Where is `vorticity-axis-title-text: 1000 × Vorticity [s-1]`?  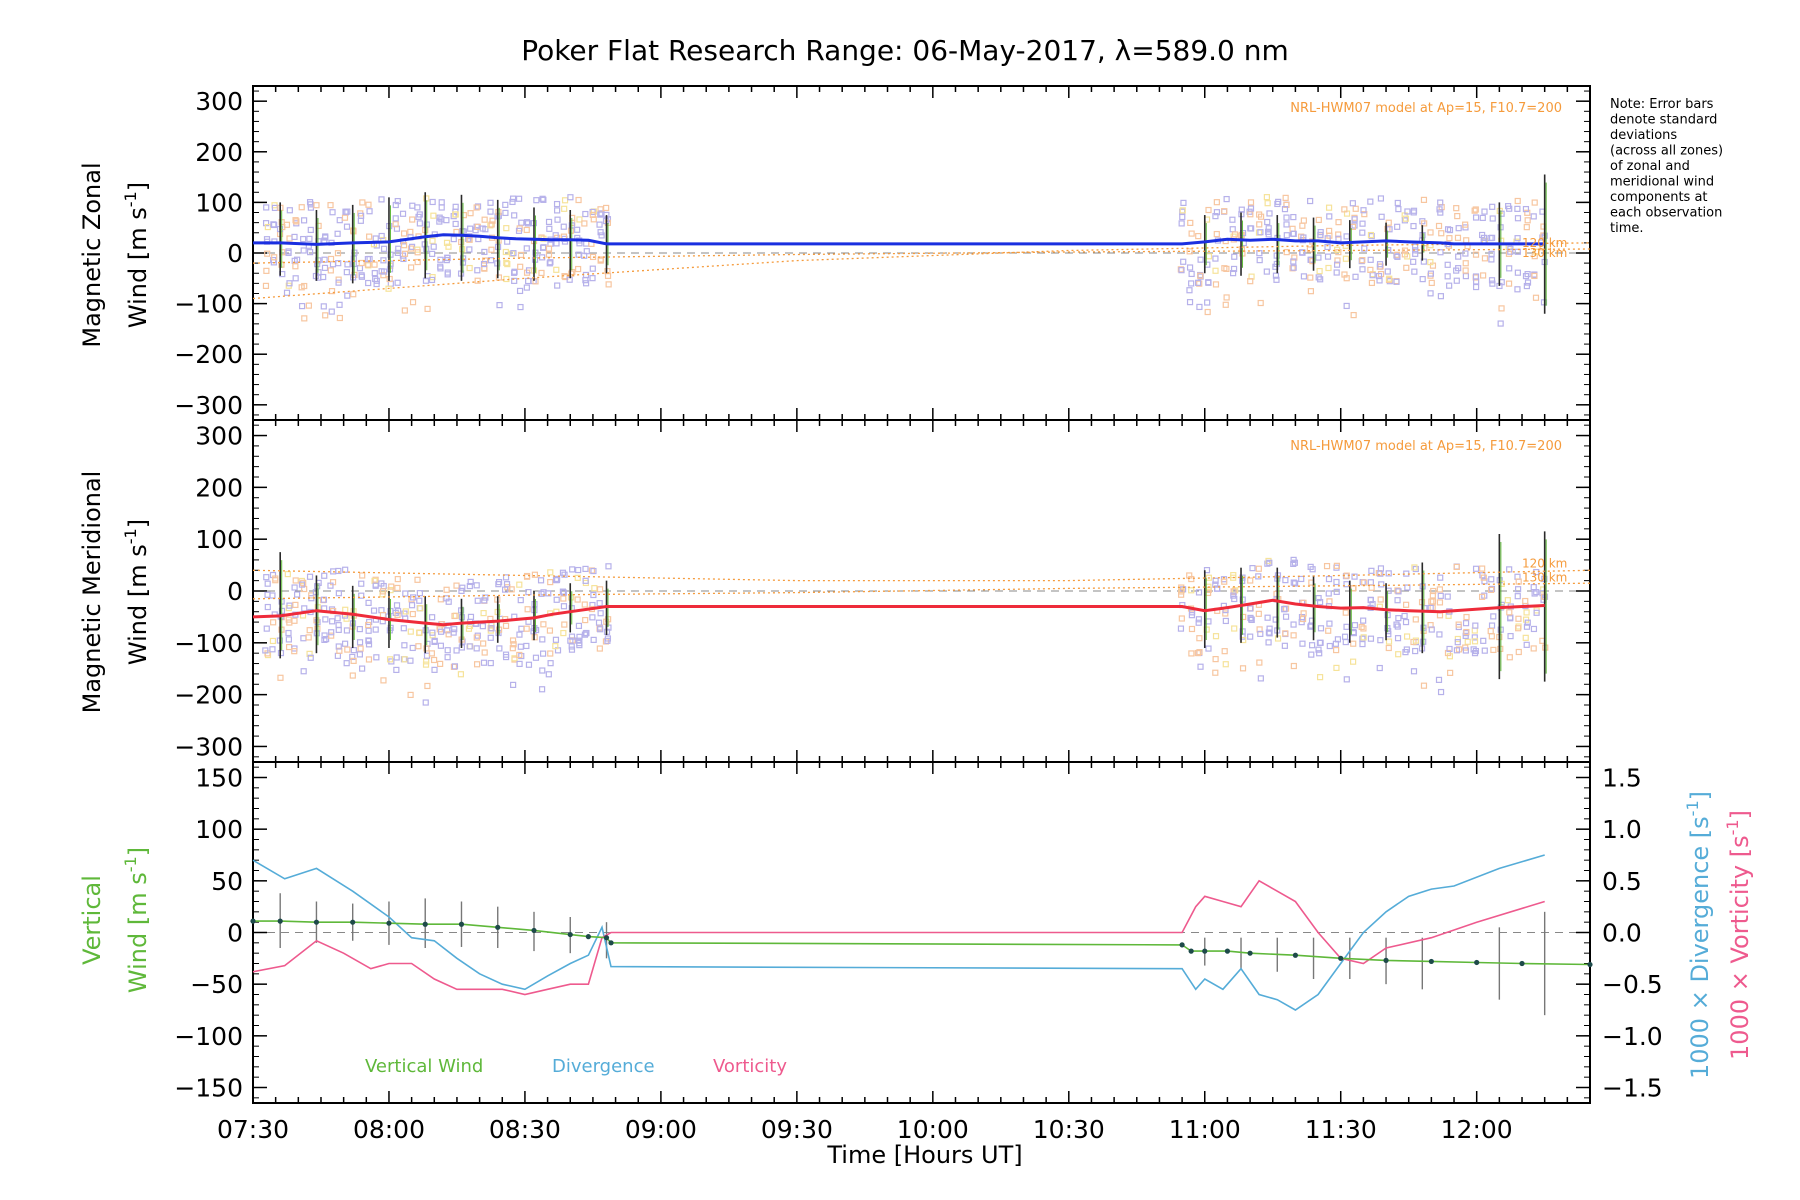 vorticity-axis-title-text: 1000 × Vorticity [s-1] is located at coordinates (1738, 935).